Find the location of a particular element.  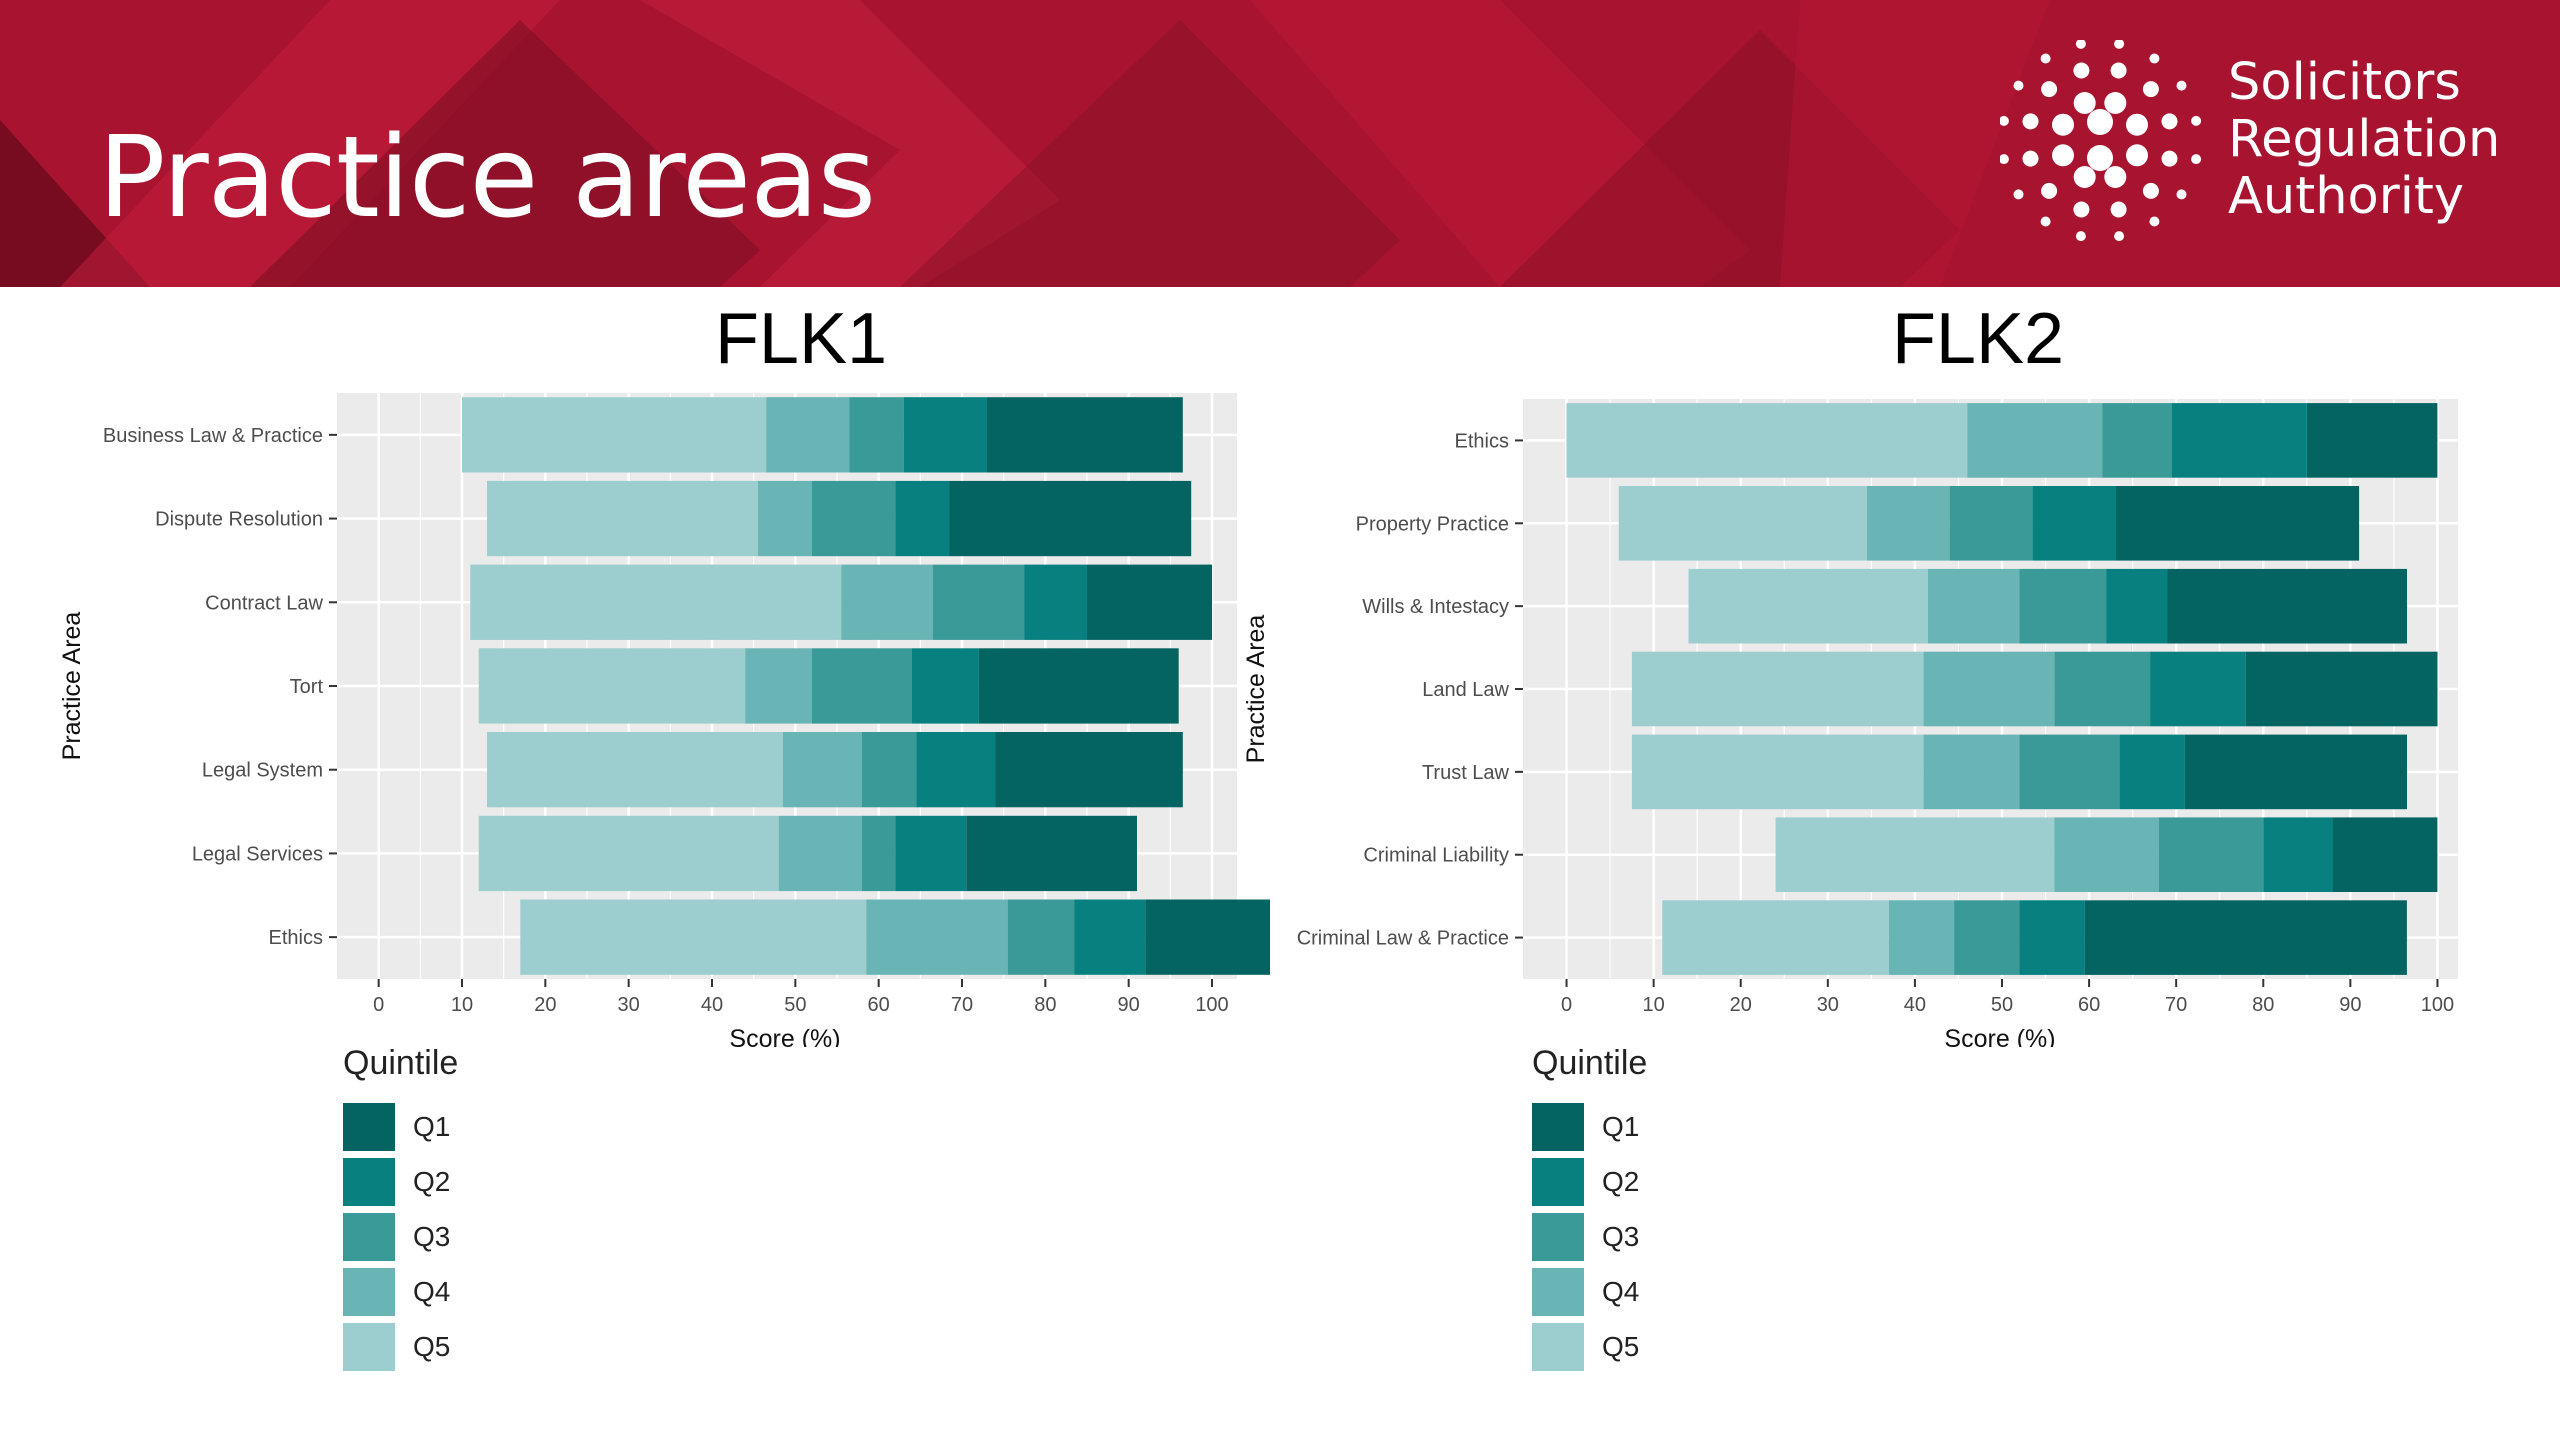

x-tick-label: 70 is located at coordinates (2176, 1005).